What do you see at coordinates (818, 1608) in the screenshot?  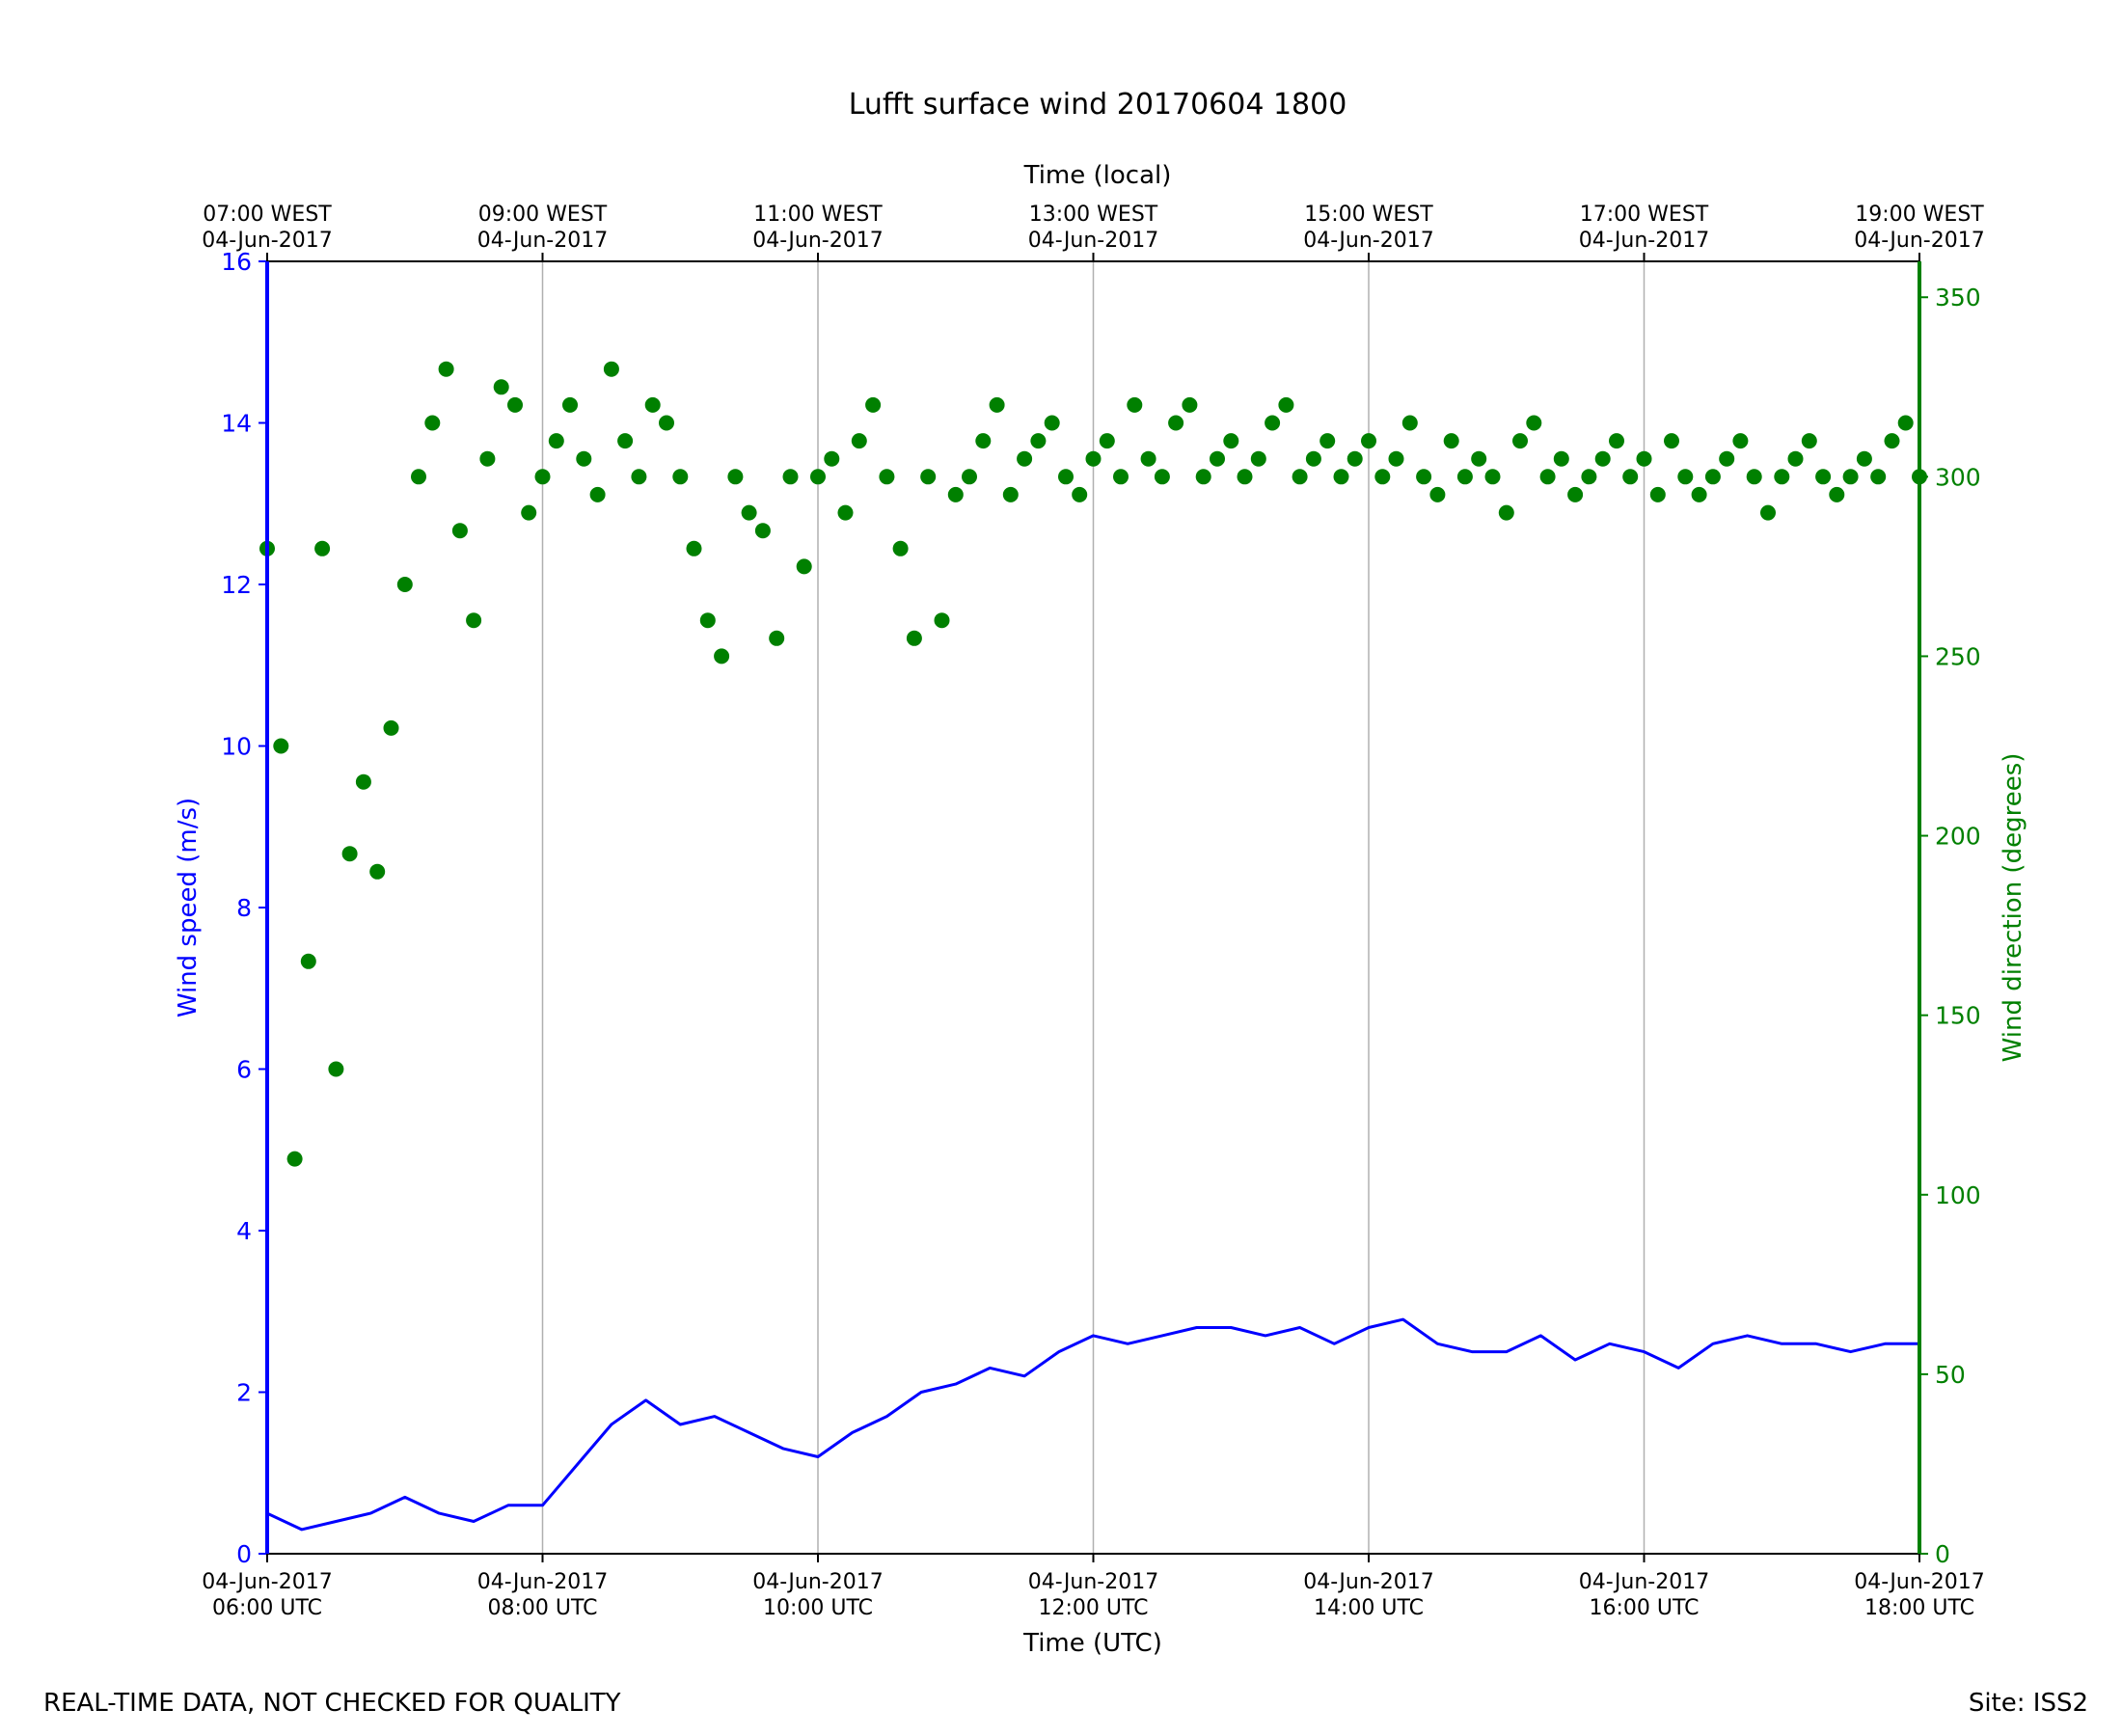 I see `bottom-tick-time: 10:00 UTC` at bounding box center [818, 1608].